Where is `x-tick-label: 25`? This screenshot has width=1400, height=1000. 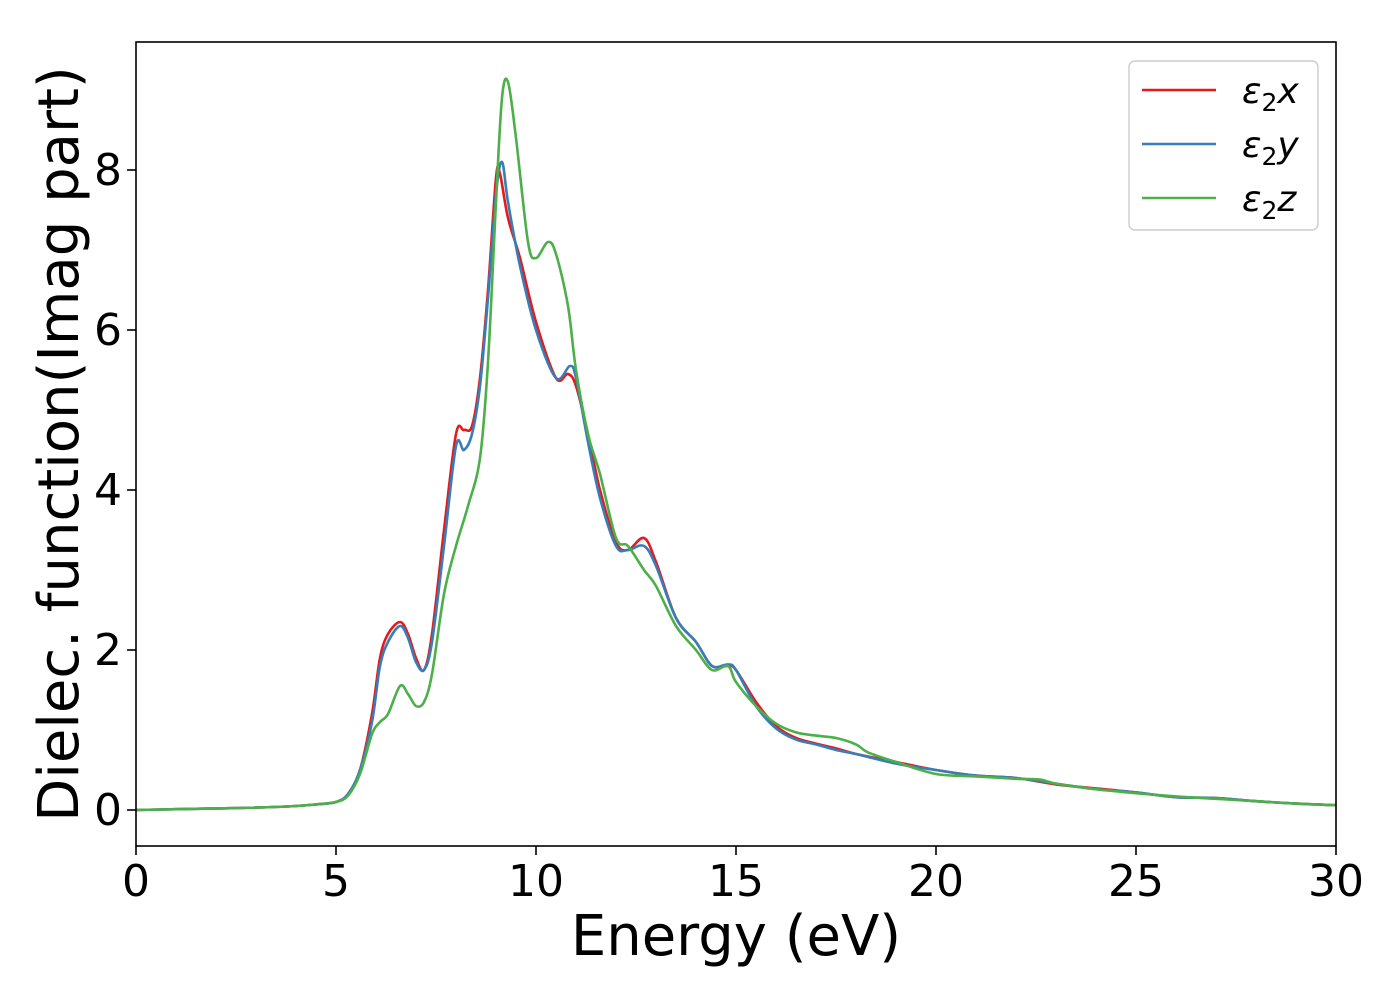
x-tick-label: 25 is located at coordinates (1136, 881).